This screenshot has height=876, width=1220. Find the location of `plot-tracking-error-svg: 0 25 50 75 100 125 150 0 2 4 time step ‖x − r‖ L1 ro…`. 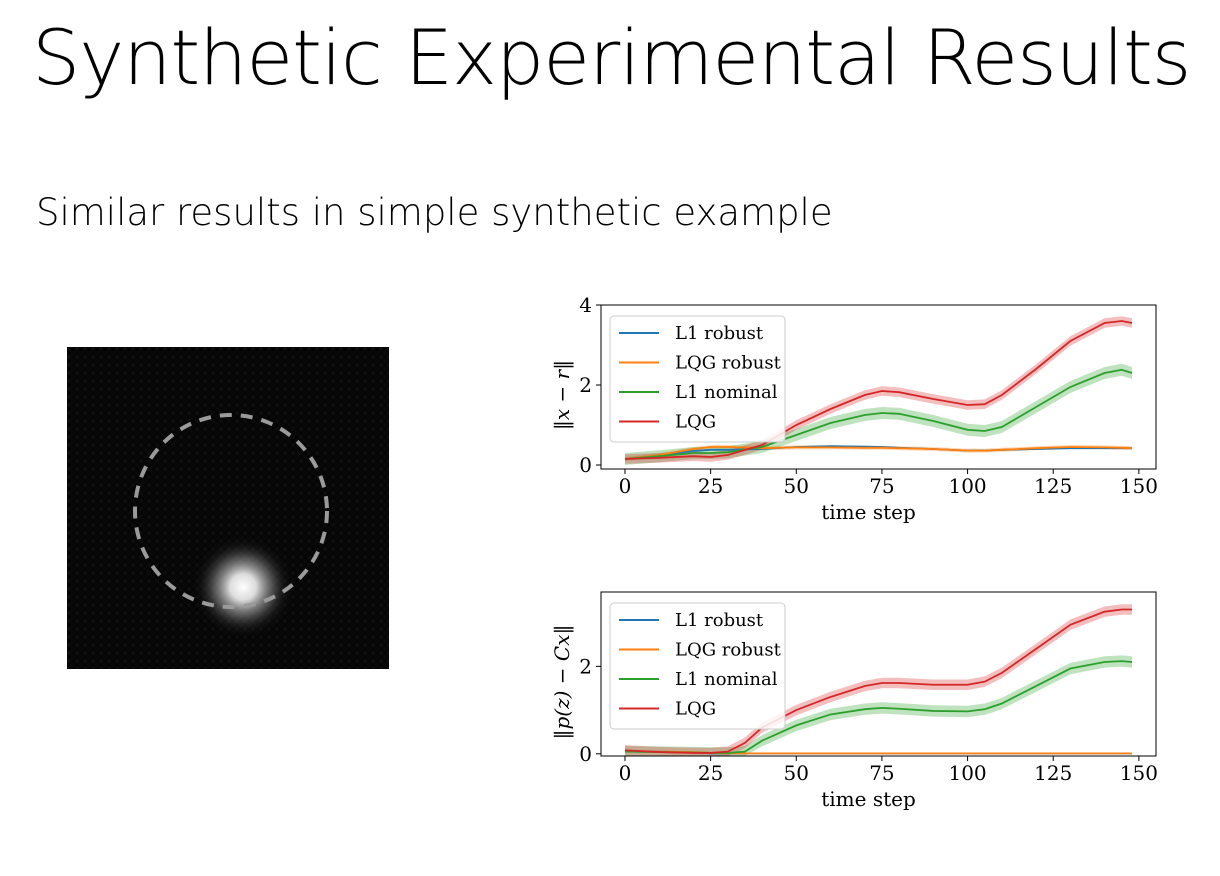

plot-tracking-error-svg: 0 25 50 75 100 125 150 0 2 4 time step ‖x − r‖ L1 ro… is located at coordinates (854, 408).